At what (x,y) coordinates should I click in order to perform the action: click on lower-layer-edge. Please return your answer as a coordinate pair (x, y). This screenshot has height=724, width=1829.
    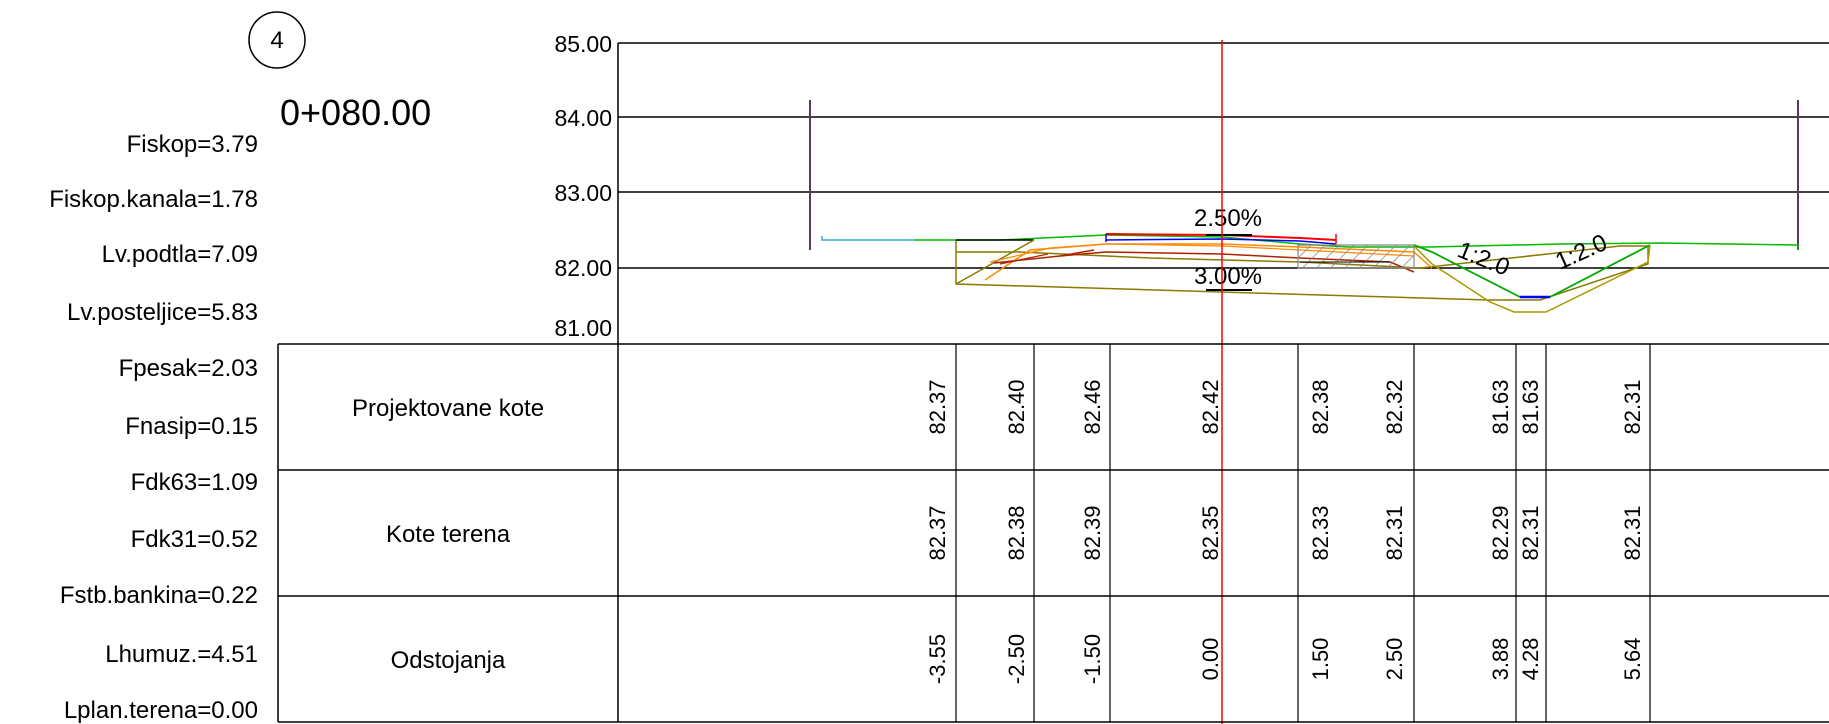
    Looking at the image, I should click on (1077, 253).